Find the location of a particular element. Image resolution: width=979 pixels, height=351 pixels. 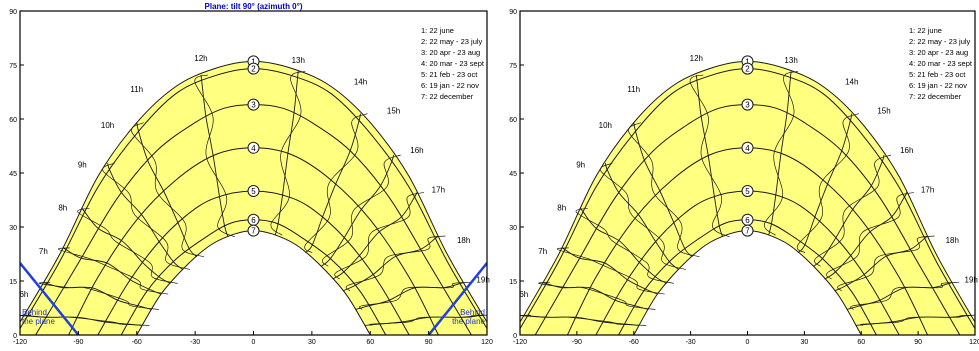

date-marker-label-2: 2 is located at coordinates (747, 69).